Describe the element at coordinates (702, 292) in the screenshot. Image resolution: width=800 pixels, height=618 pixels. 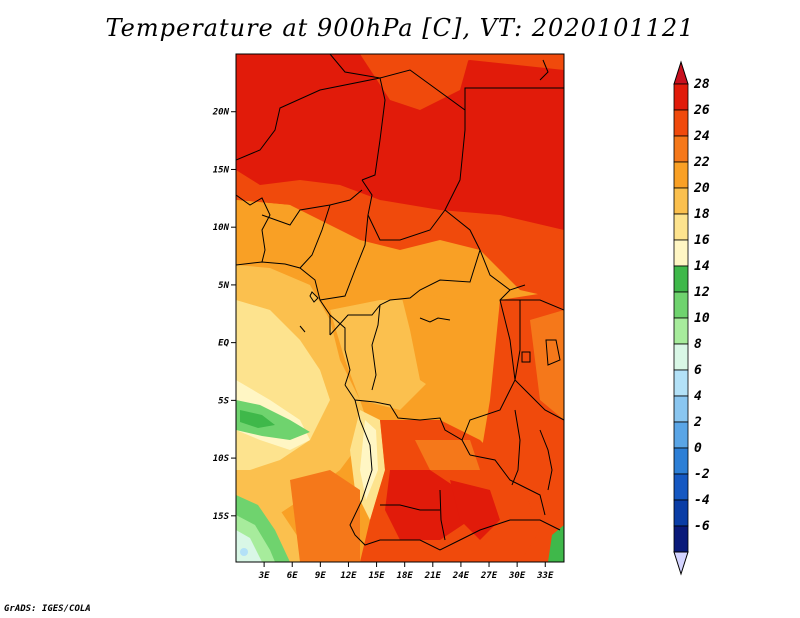
I see `colorbar-label: 12` at that location.